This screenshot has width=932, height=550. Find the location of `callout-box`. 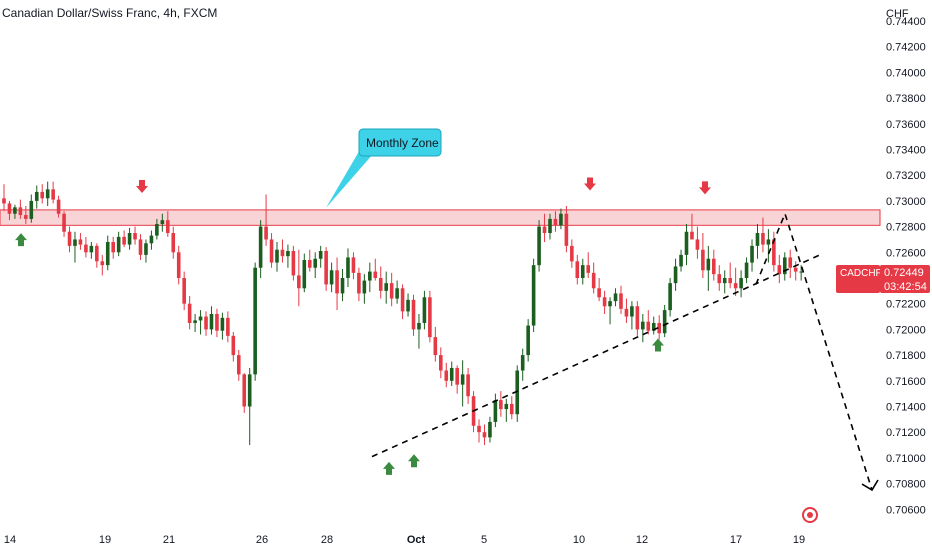

callout-box is located at coordinates (400, 142).